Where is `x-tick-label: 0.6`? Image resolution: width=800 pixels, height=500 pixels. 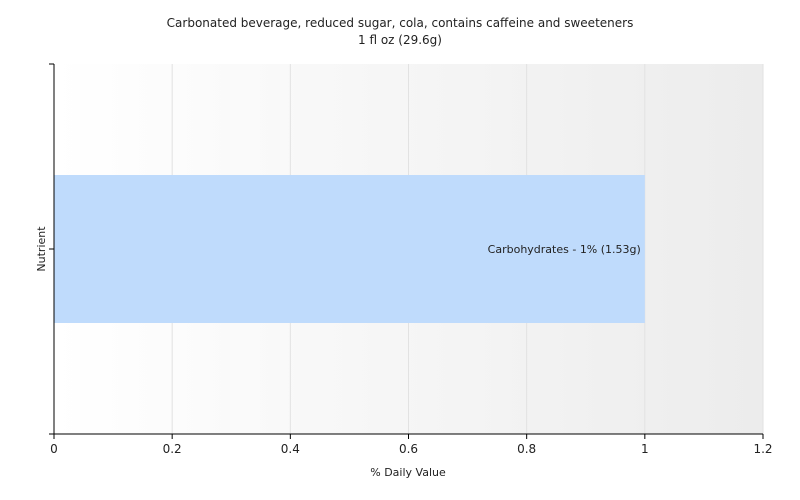 x-tick-label: 0.6 is located at coordinates (408, 449).